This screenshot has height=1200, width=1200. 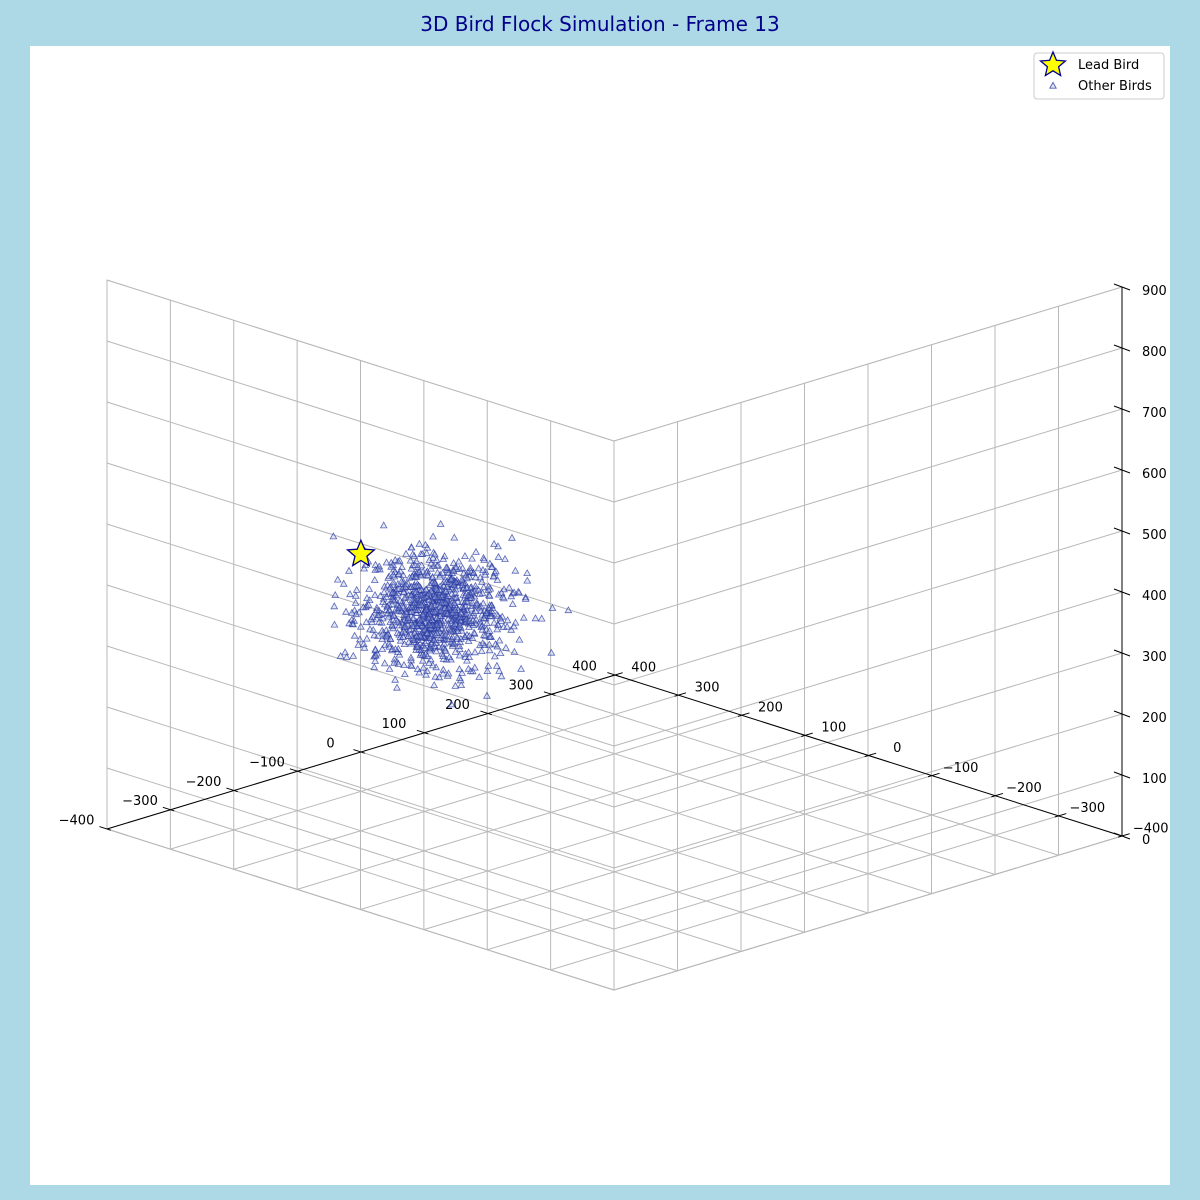 I want to click on legend-star-icon, so click(x=1053, y=63).